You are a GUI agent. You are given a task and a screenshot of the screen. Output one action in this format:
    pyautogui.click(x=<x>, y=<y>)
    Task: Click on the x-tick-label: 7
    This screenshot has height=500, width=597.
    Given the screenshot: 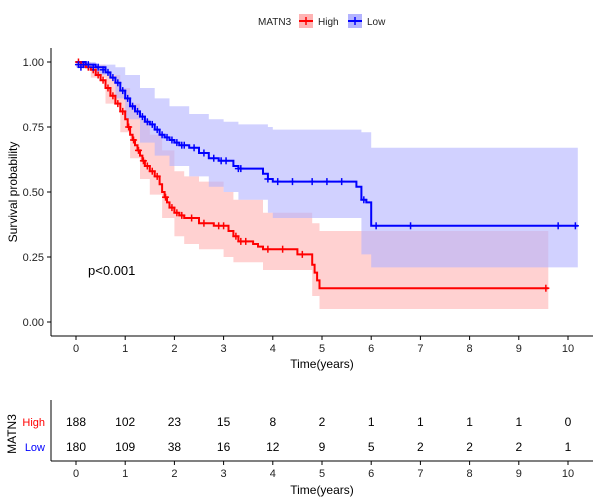 What is the action you would take?
    pyautogui.click(x=420, y=474)
    